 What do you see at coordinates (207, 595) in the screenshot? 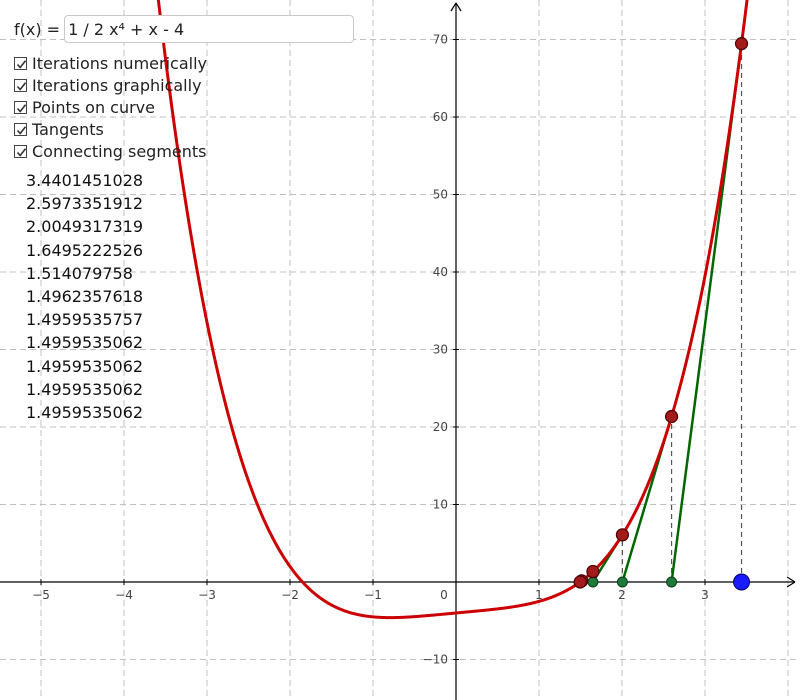
I see `x-tick-label: −3` at bounding box center [207, 595].